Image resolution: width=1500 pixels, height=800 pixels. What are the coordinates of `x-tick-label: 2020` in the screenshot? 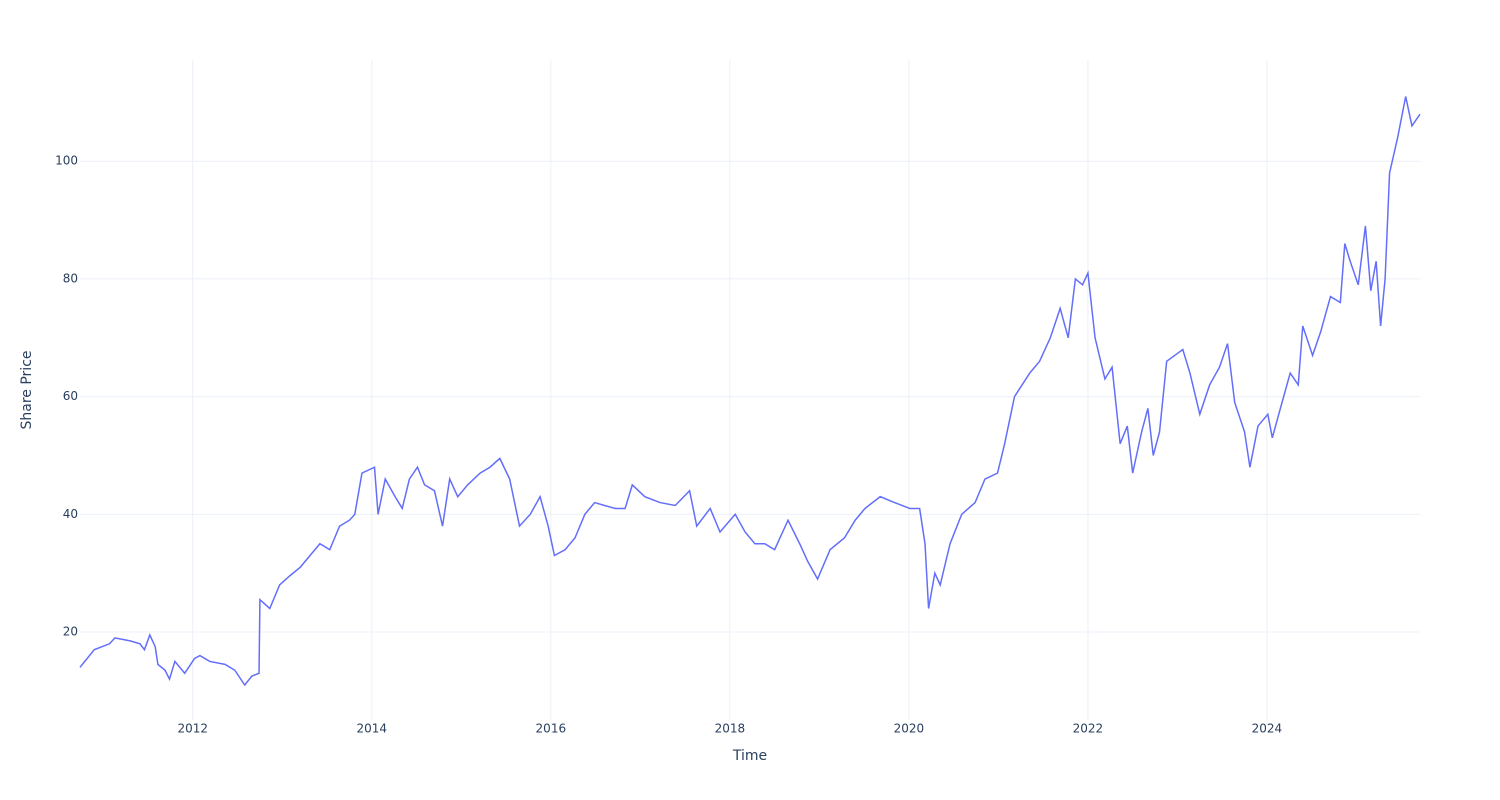 It's located at (909, 729).